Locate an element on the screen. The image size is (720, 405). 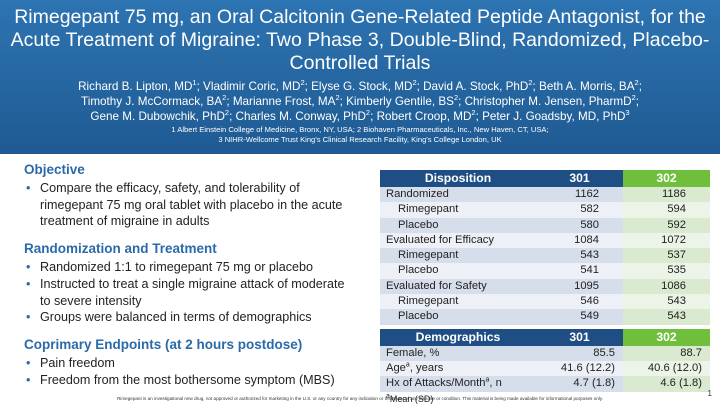
table-row: Agea, years 41.6 (12.2) 40.6 (12.0) is located at coordinates (545, 368).